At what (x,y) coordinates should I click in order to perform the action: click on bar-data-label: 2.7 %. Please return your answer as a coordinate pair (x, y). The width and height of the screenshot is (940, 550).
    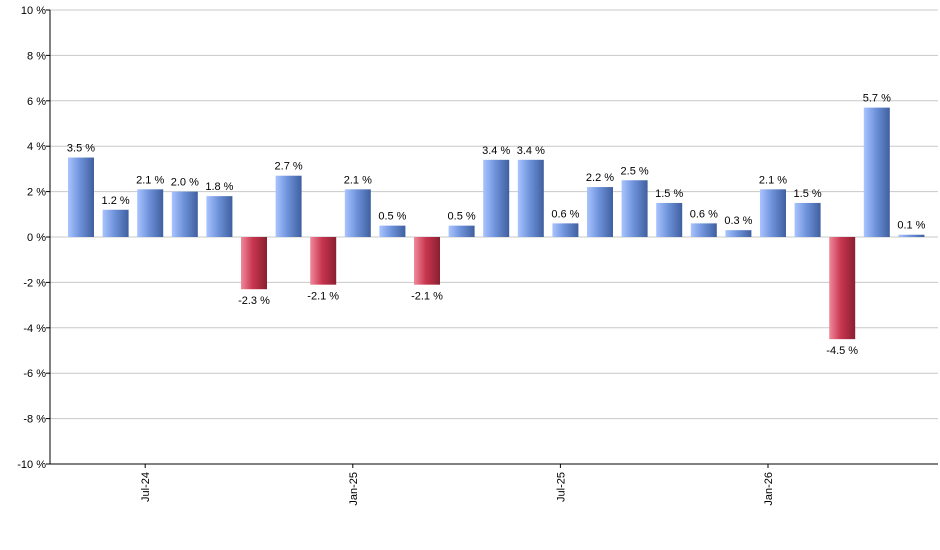
    Looking at the image, I should click on (289, 167).